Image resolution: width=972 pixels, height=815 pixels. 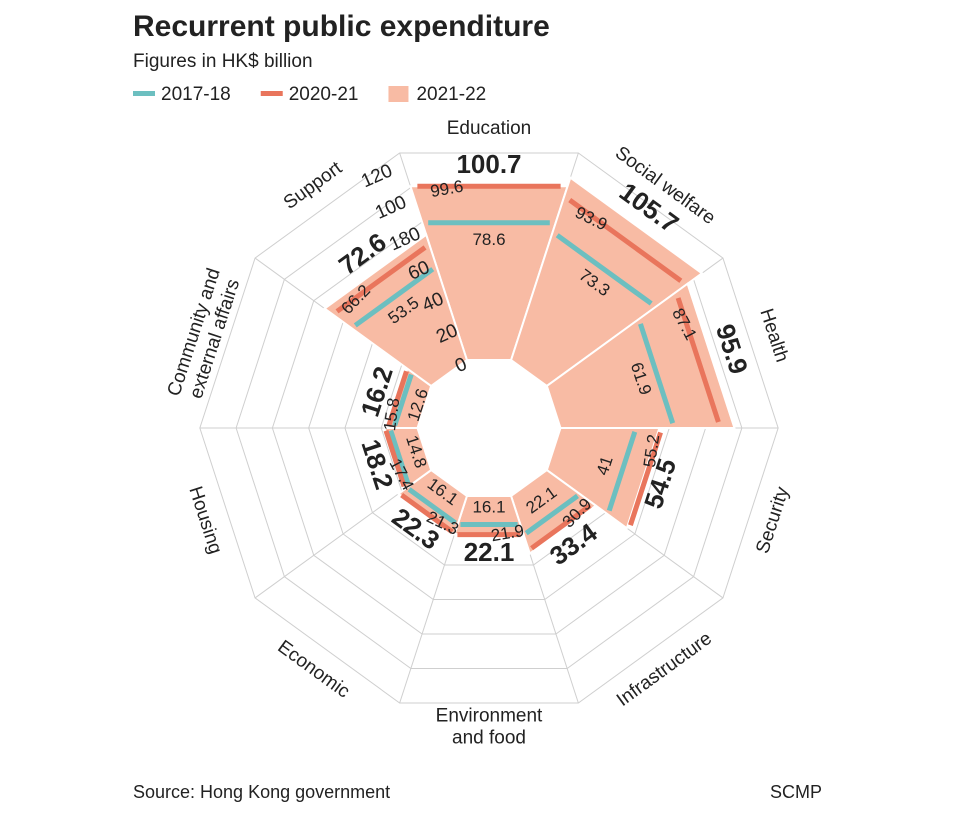 What do you see at coordinates (773, 335) in the screenshot?
I see `category-label: Health` at bounding box center [773, 335].